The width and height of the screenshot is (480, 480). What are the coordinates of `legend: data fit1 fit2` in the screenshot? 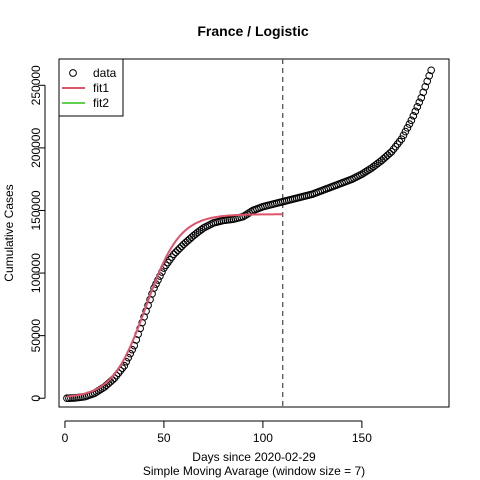 It's located at (91, 87).